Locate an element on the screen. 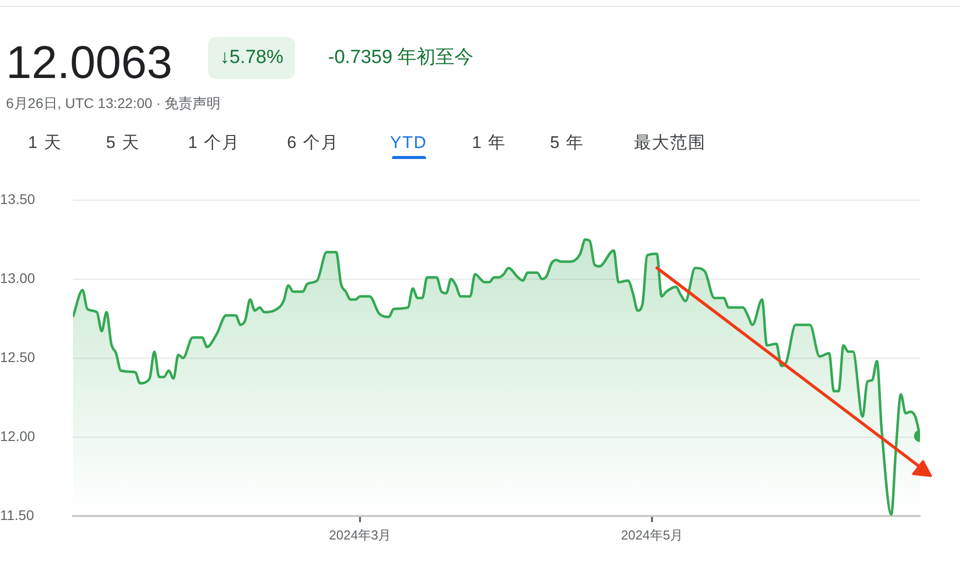 This screenshot has width=960, height=576. text: ↓5.78% is located at coordinates (252, 58).